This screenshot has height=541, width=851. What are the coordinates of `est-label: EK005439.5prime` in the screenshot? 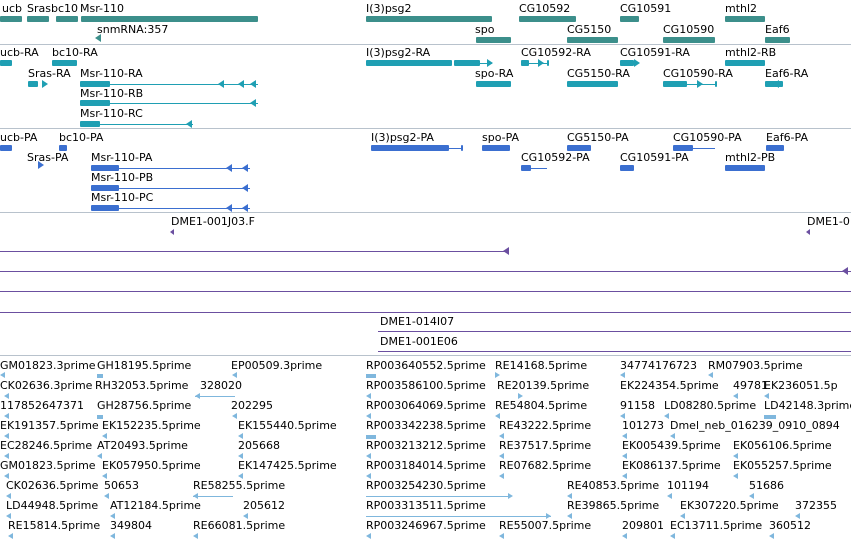 It's located at (671, 445).